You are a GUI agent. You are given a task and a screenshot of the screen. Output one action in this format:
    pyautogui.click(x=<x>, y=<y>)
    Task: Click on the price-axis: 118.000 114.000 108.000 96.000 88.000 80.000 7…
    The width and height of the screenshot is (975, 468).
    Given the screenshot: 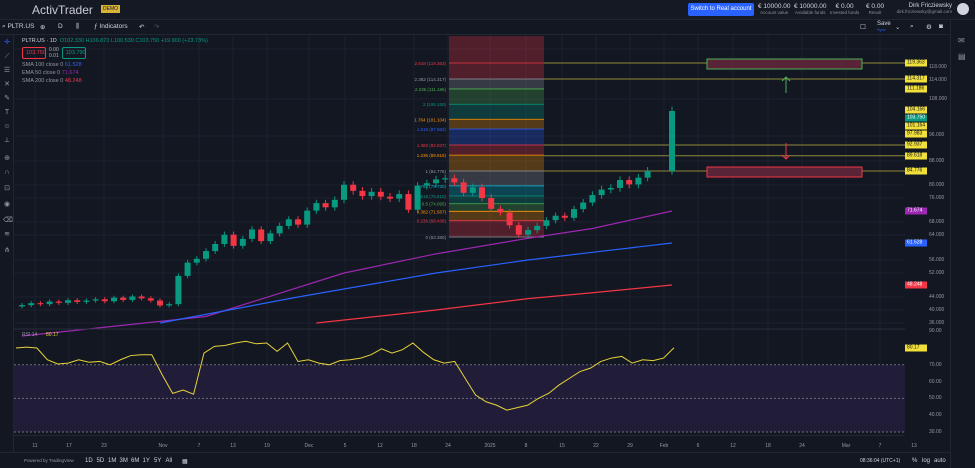 What is the action you would take?
    pyautogui.click(x=927, y=243)
    